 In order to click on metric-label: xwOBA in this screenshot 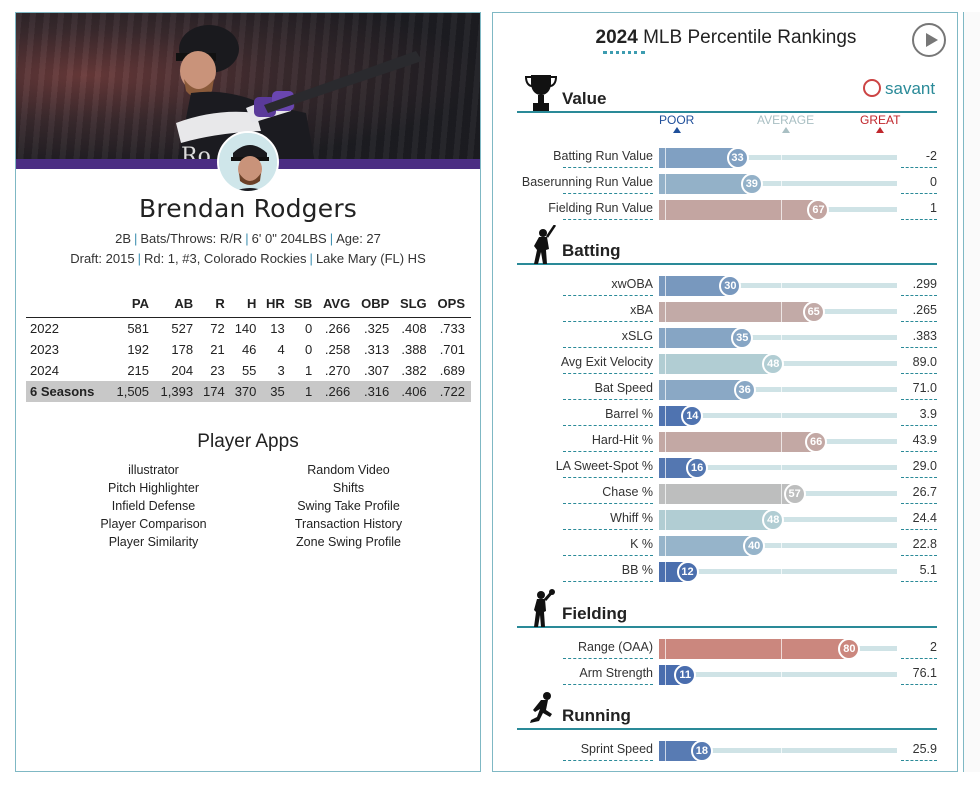, I will do `click(632, 284)`.